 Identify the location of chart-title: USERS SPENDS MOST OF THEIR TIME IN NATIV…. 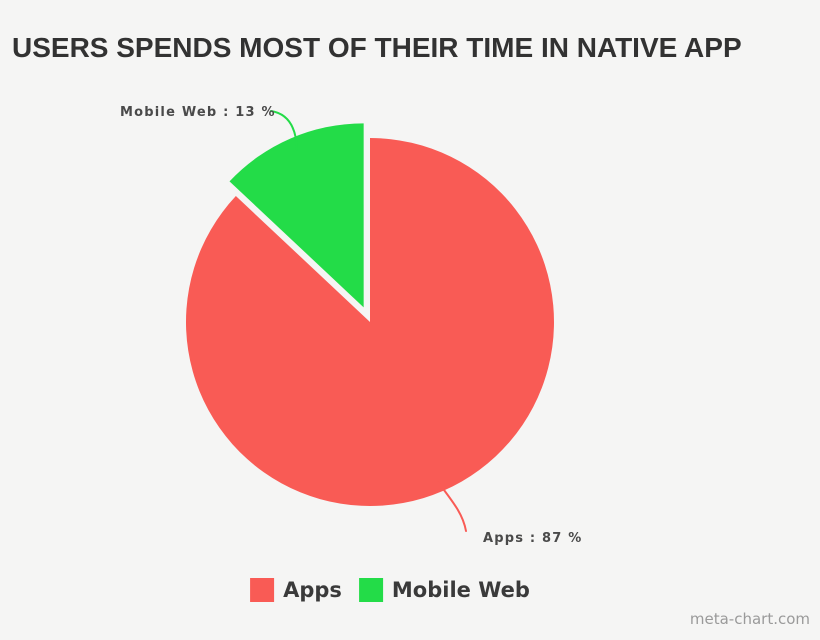
(377, 47).